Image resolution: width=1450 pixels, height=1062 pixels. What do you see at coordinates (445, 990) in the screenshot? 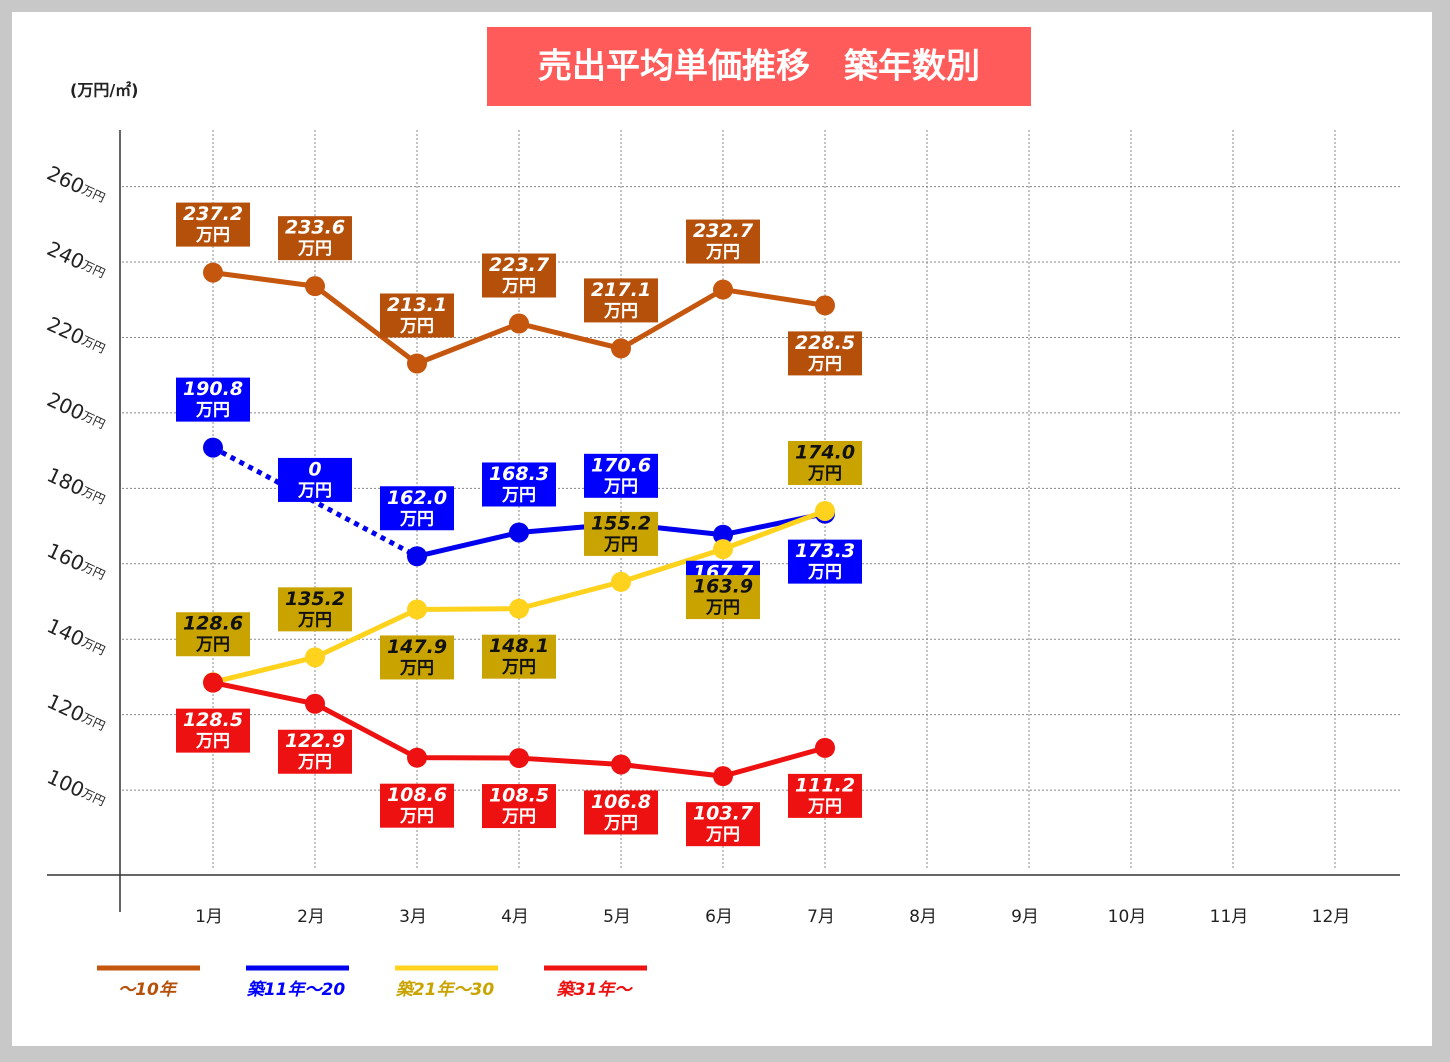
I see `legend-label: 築21年～30` at bounding box center [445, 990].